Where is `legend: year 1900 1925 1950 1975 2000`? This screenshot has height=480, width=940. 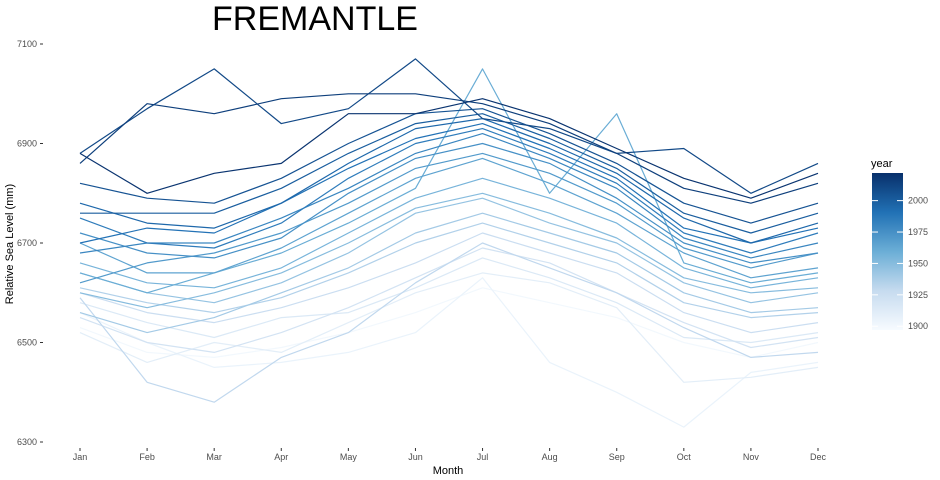
legend: year 1900 1925 1950 1975 2000 is located at coordinates (899, 244).